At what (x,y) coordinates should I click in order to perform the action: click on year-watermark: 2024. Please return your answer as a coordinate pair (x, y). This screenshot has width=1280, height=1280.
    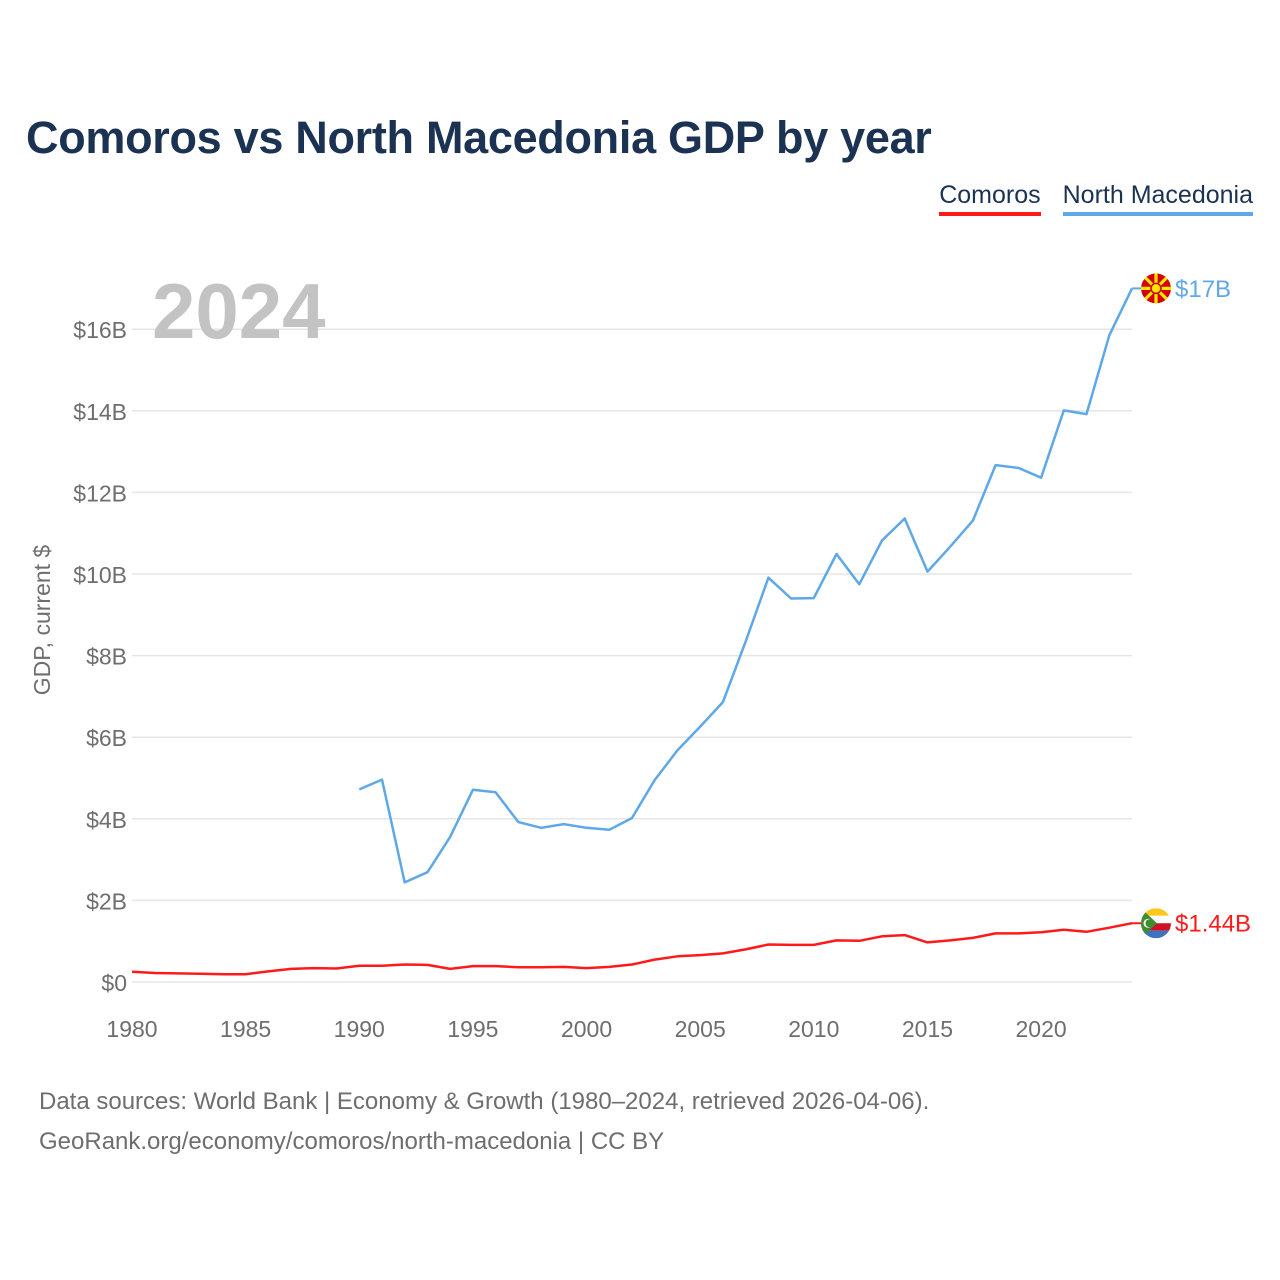
    Looking at the image, I should click on (239, 311).